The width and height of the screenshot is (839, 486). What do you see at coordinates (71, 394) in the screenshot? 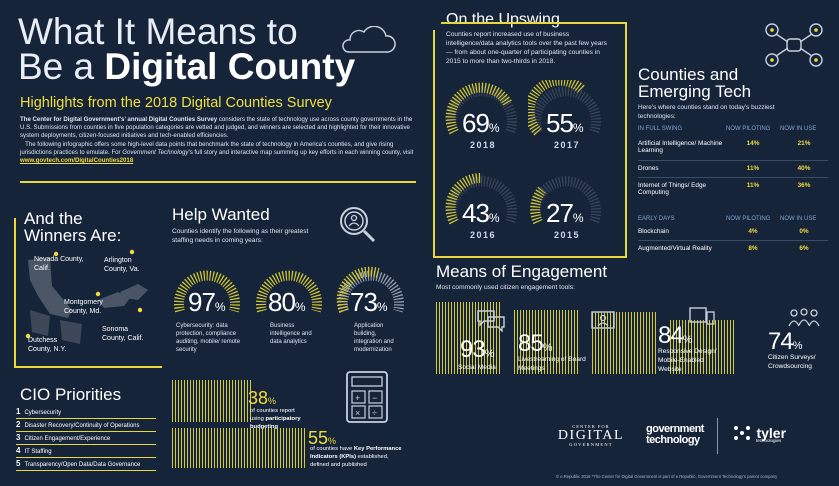
I see `cio-heading: CIO Priorities` at bounding box center [71, 394].